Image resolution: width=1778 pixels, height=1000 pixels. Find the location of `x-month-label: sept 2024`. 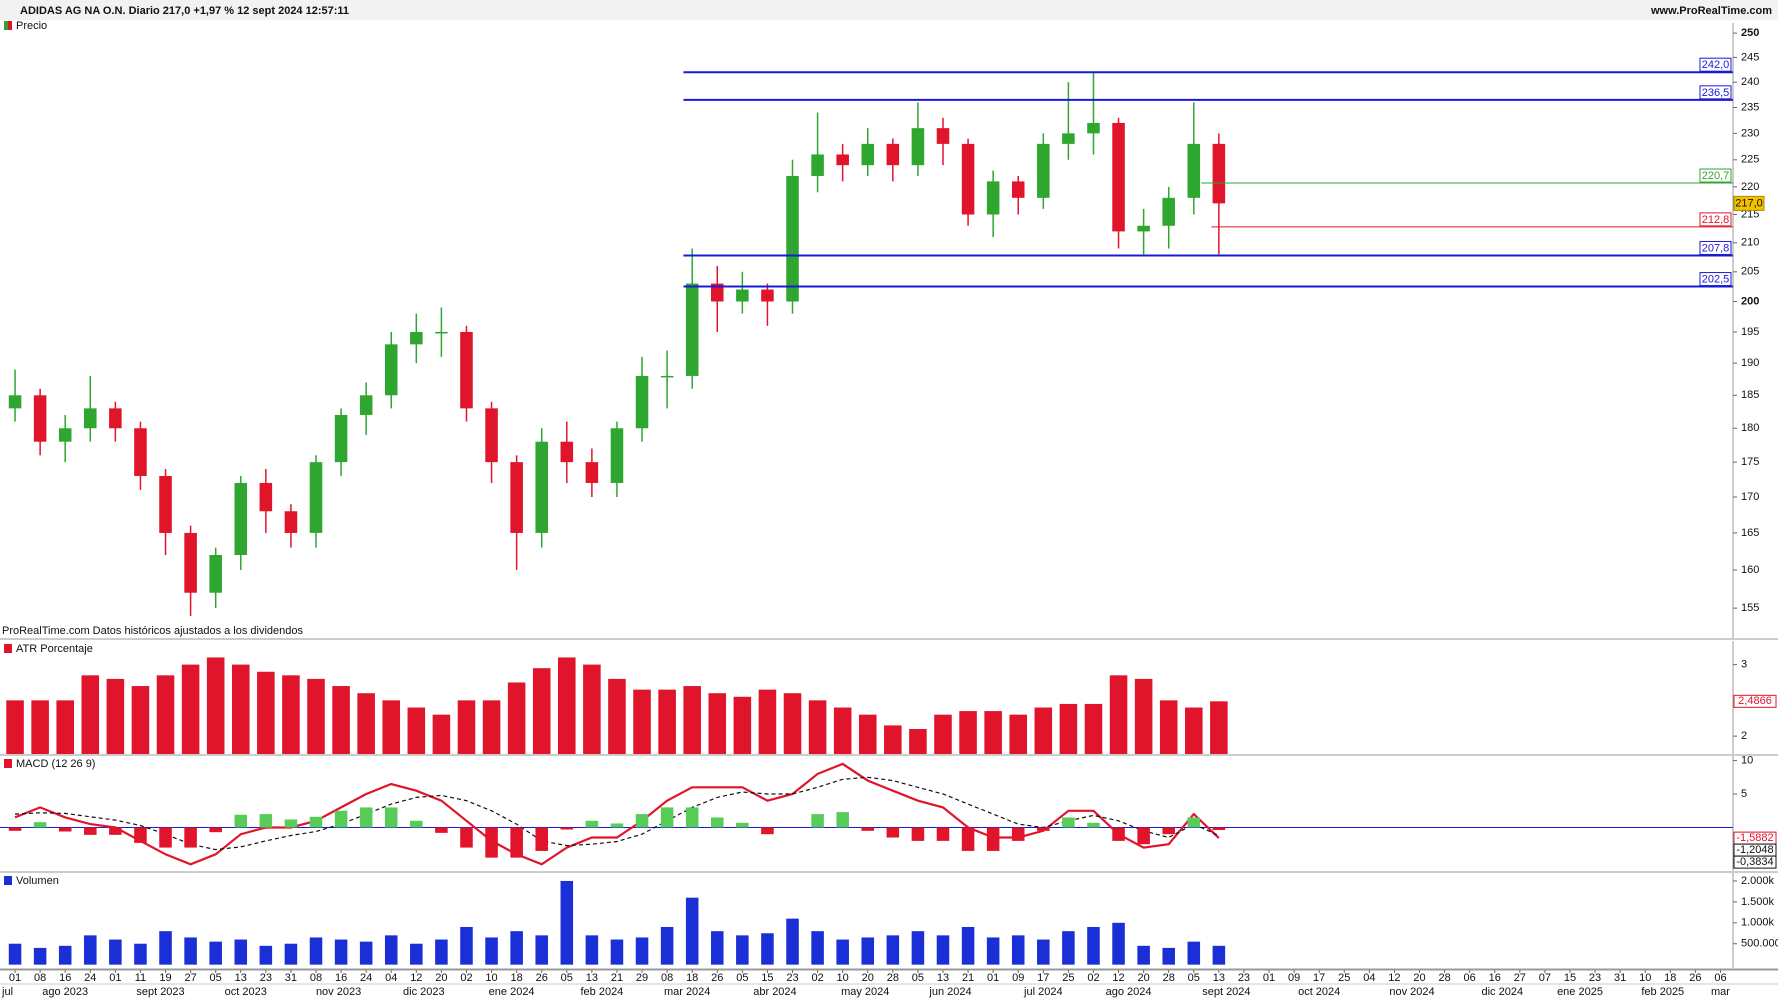

x-month-label: sept 2024 is located at coordinates (1226, 992).